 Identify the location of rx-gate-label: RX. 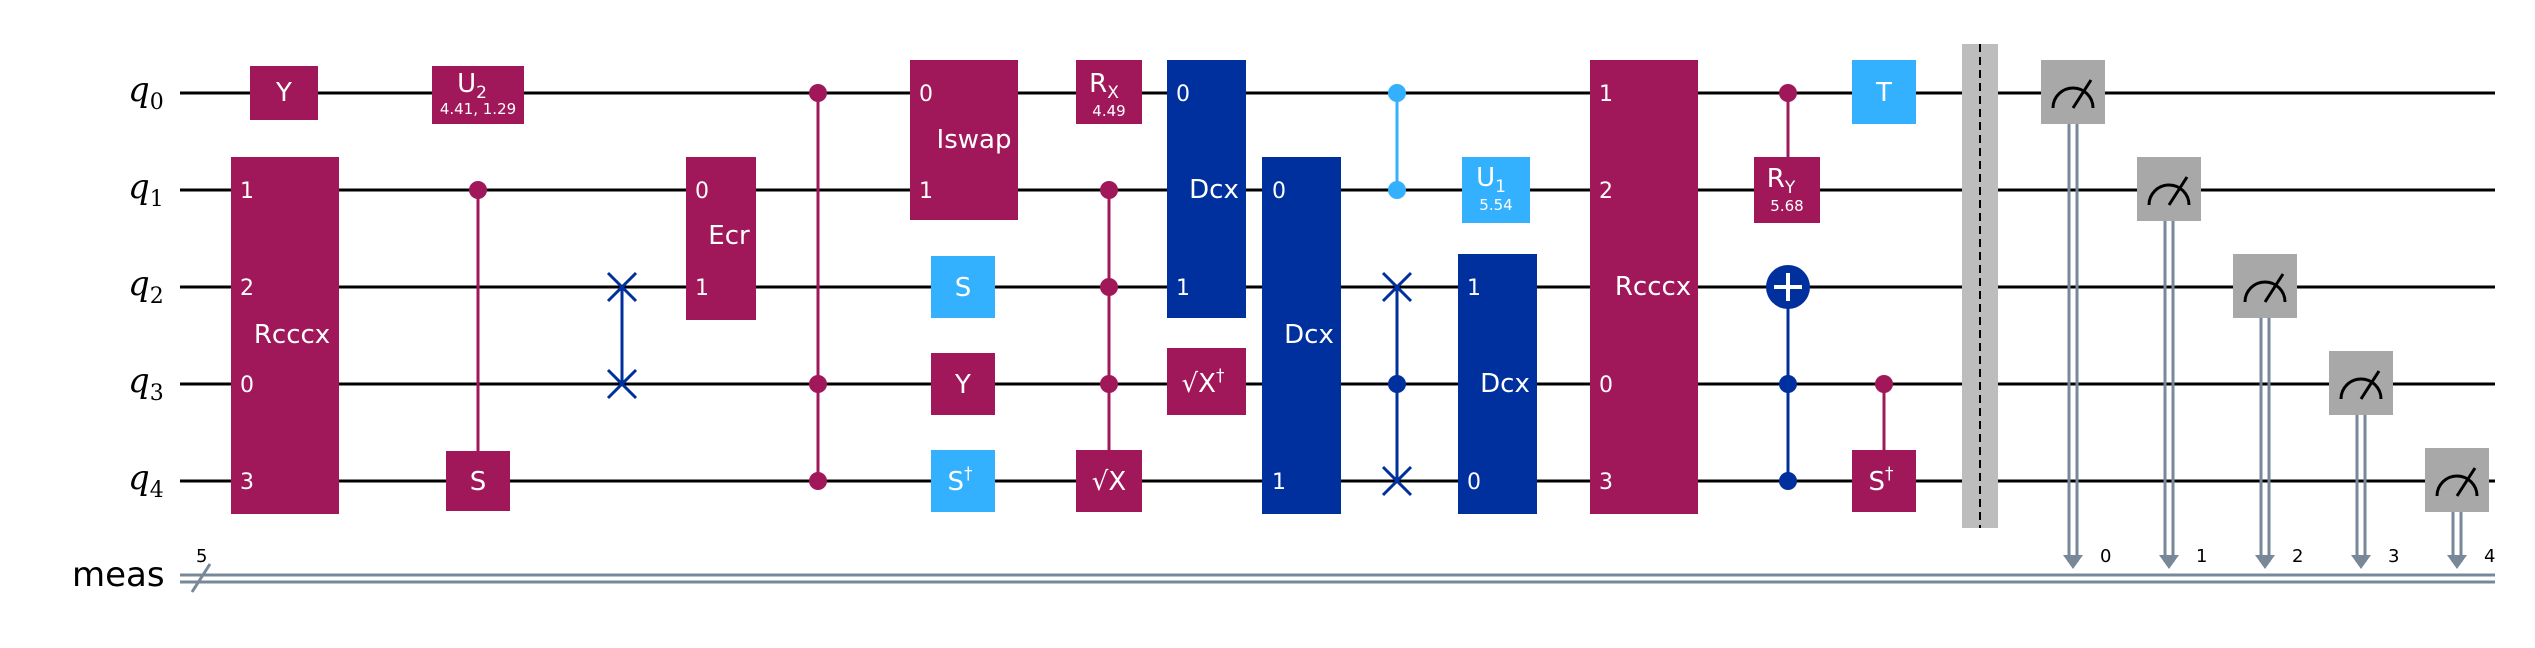
(1104, 86).